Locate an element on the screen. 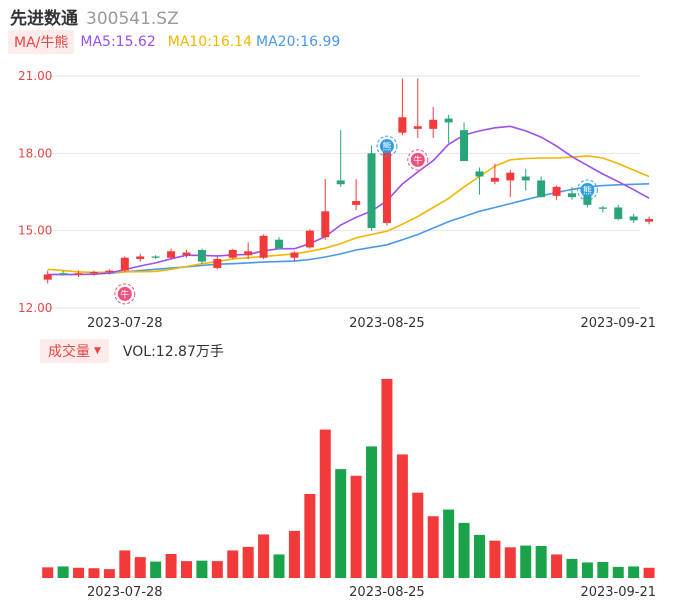 The width and height of the screenshot is (686, 606). price-date-labels: 2023-07-28 2023-08-25 2023-09-21 is located at coordinates (371, 323).